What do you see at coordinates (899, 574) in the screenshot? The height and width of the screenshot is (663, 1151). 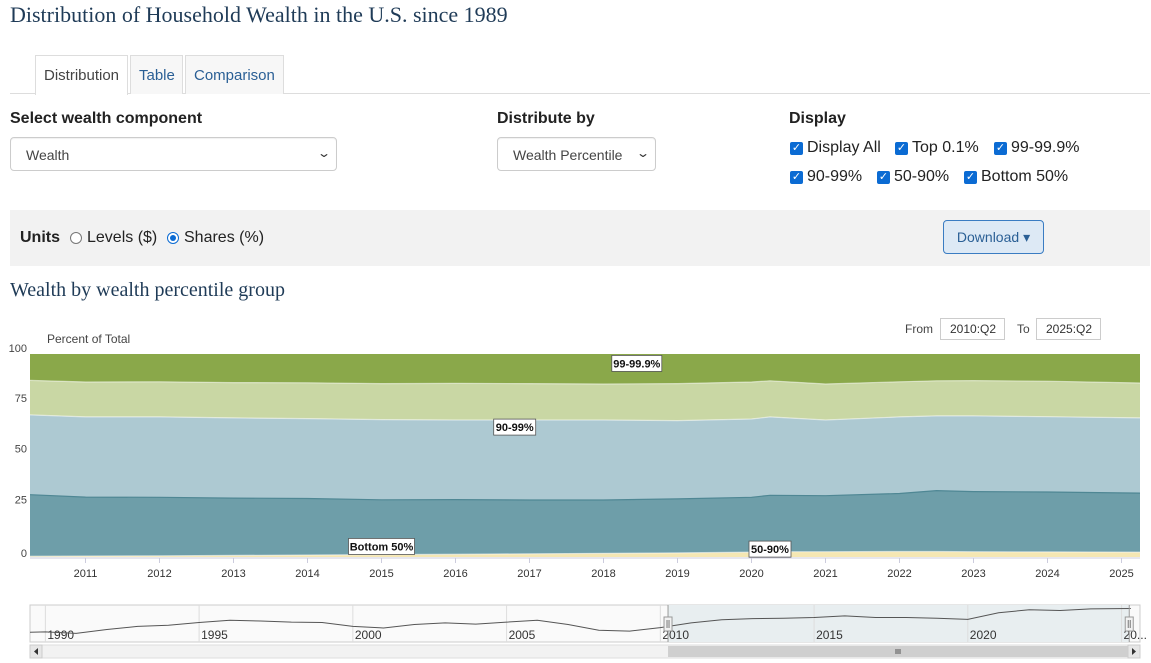 I see `x-tick-label: 2022` at bounding box center [899, 574].